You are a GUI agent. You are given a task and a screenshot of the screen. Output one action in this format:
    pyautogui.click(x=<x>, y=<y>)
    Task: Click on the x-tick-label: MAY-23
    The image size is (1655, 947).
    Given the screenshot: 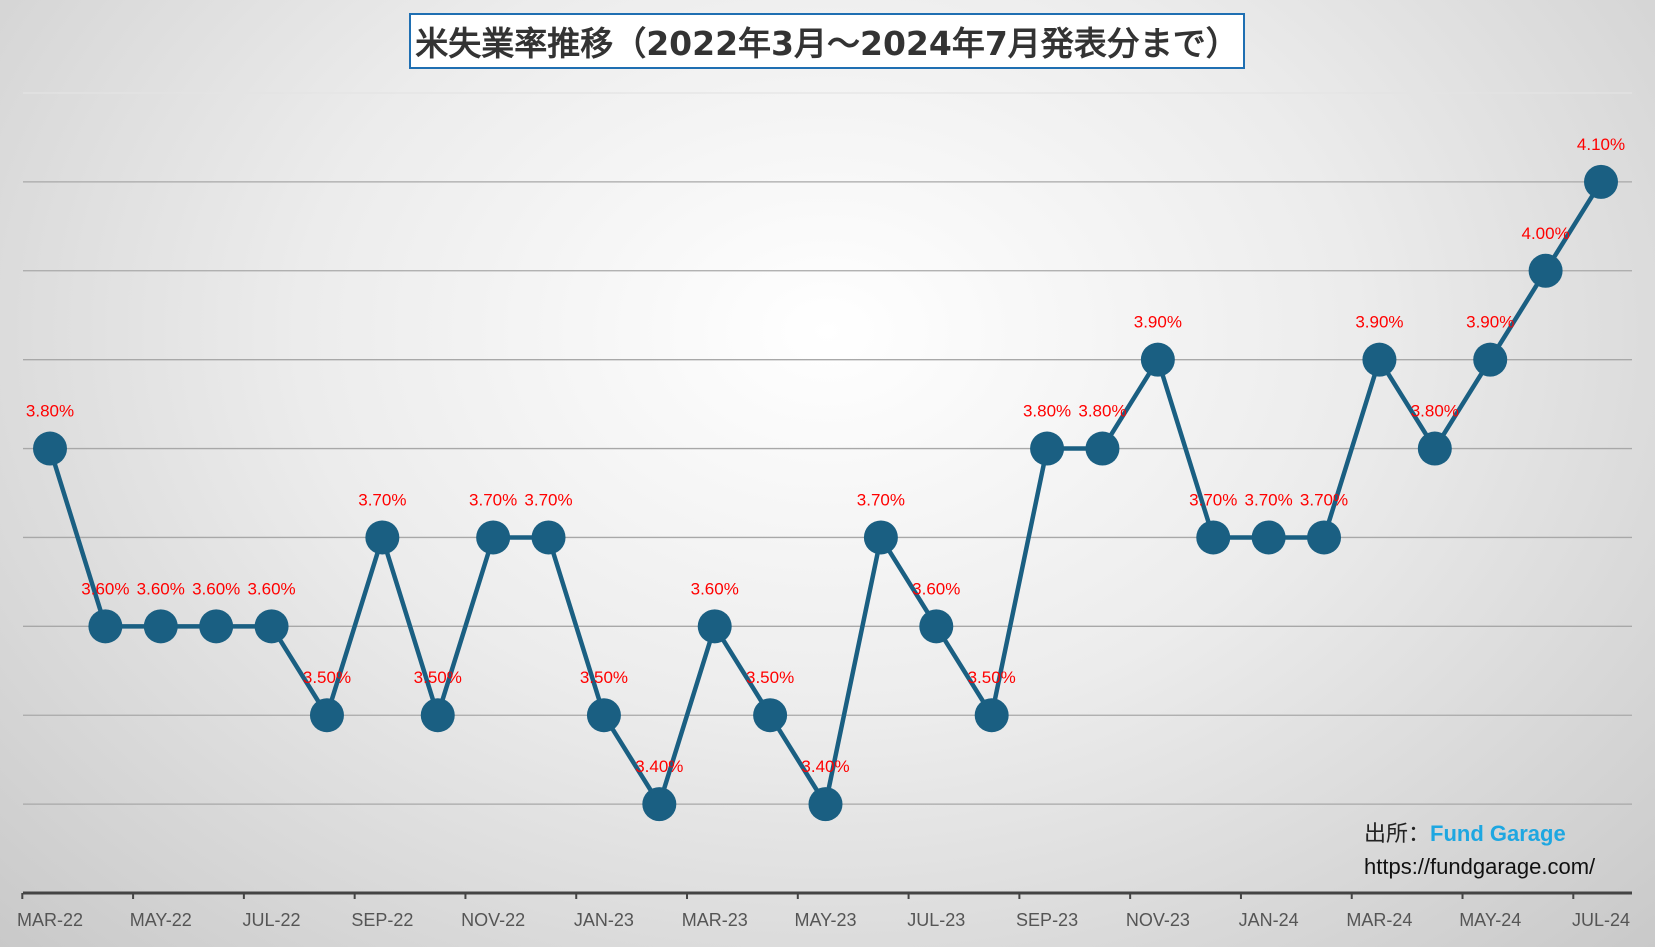 What is the action you would take?
    pyautogui.click(x=825, y=920)
    